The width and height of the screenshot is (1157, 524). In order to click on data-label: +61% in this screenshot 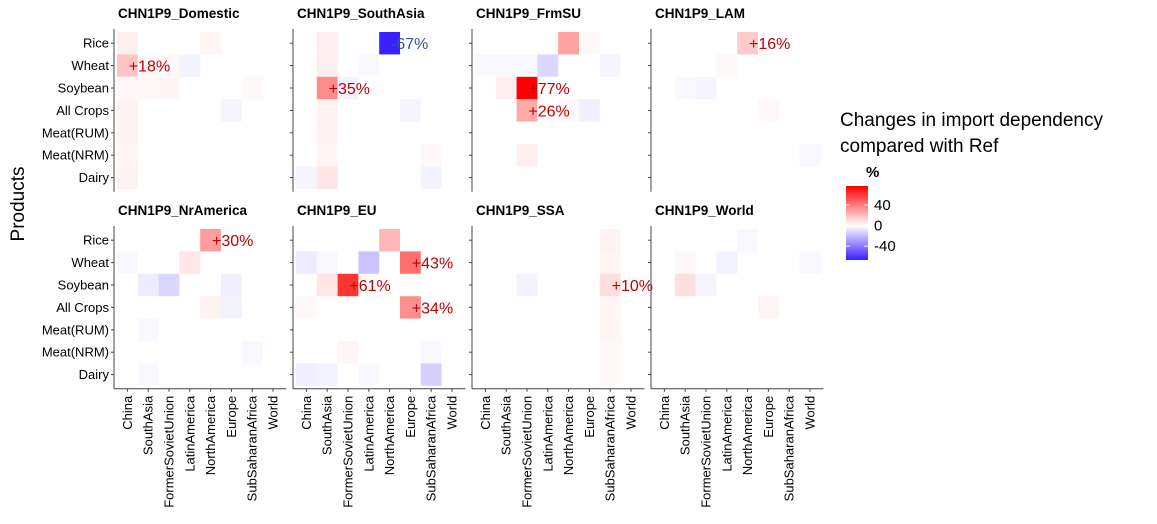, I will do `click(369, 286)`.